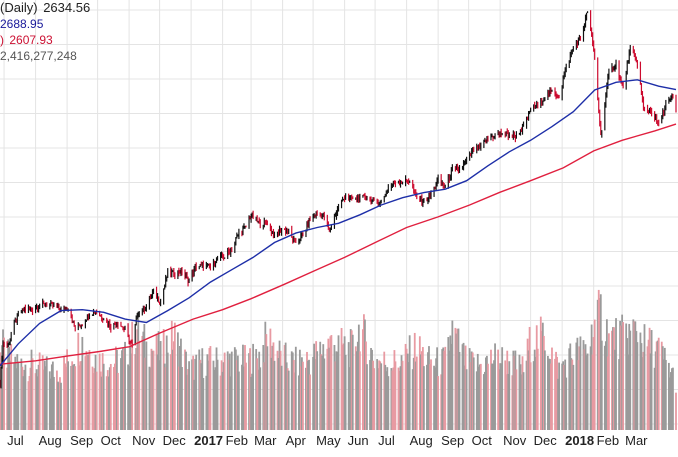 The width and height of the screenshot is (678, 457). I want to click on legend-price-value: 2634.56, so click(67, 7).